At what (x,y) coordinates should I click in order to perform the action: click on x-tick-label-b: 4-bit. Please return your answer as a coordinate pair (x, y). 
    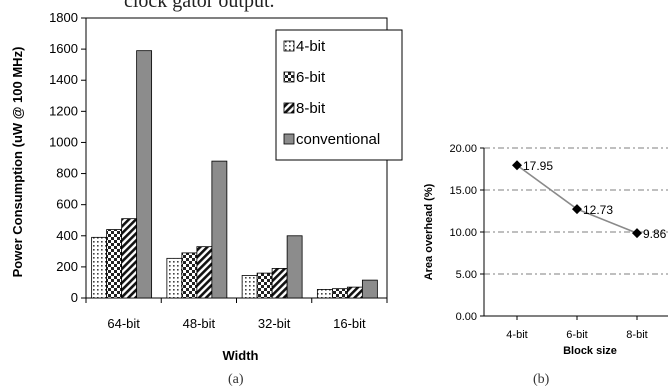
    Looking at the image, I should click on (516, 335).